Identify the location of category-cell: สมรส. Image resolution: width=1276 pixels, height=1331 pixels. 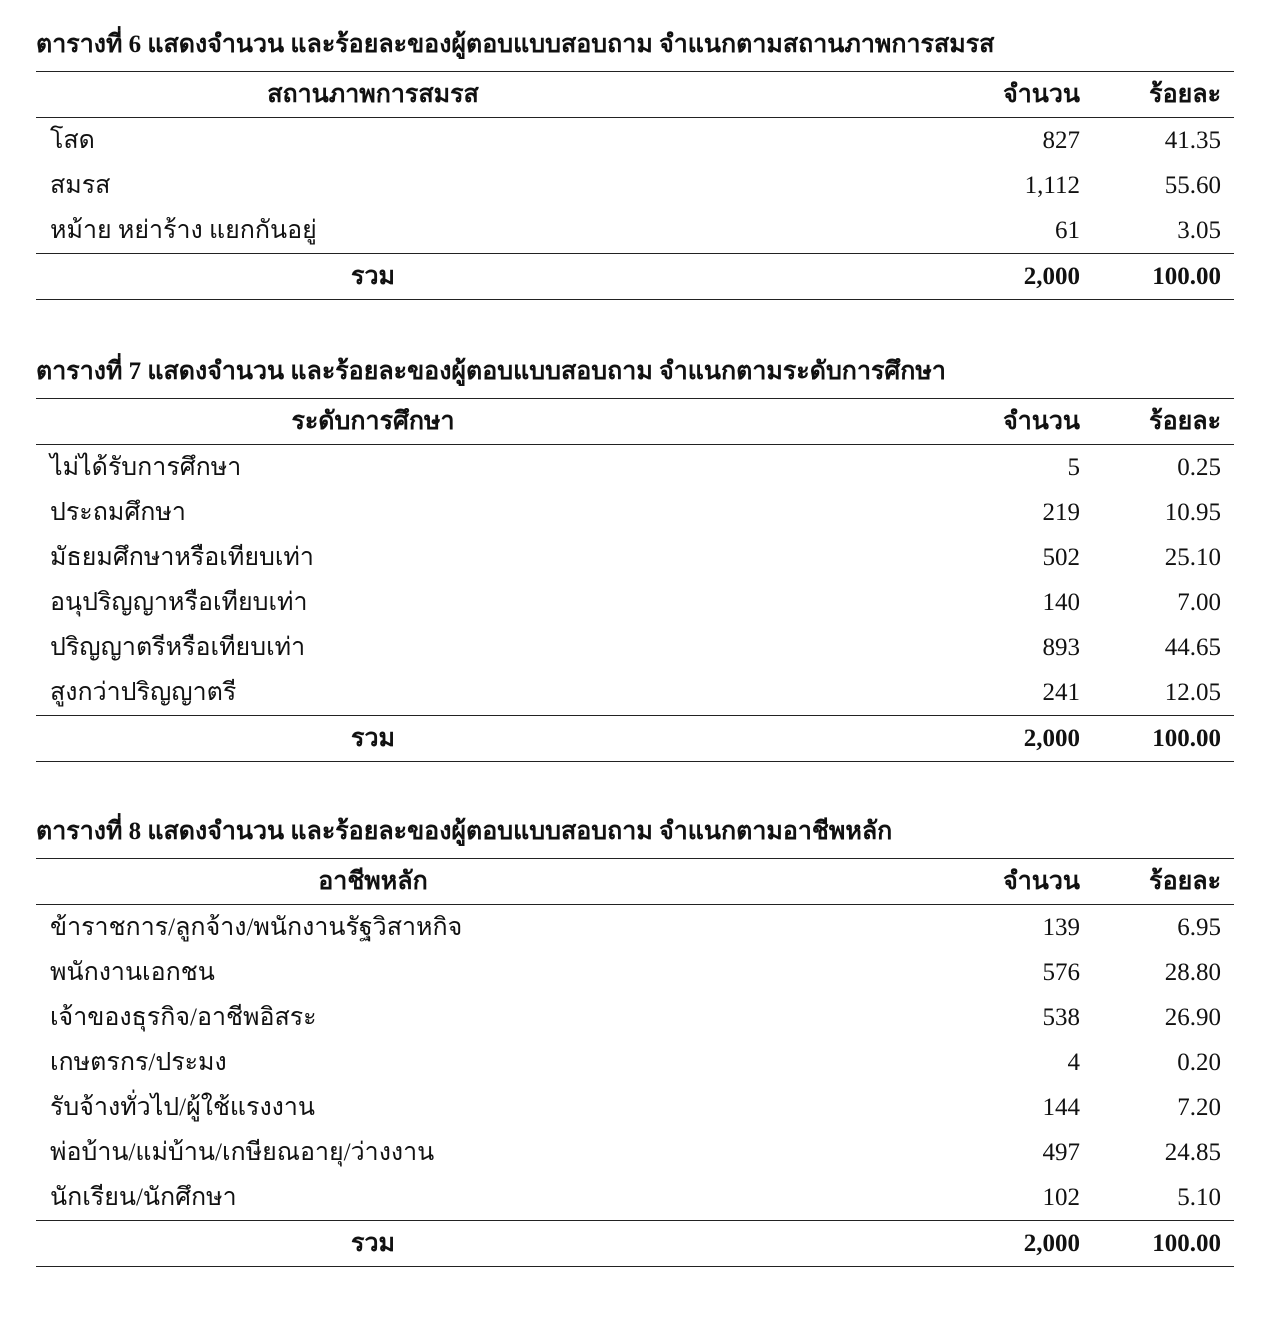
(80, 185).